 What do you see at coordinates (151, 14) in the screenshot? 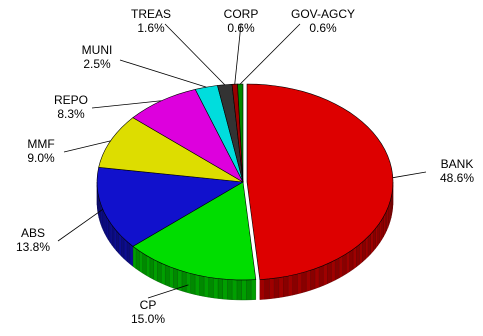
I see `slice-label-treas: TREAS` at bounding box center [151, 14].